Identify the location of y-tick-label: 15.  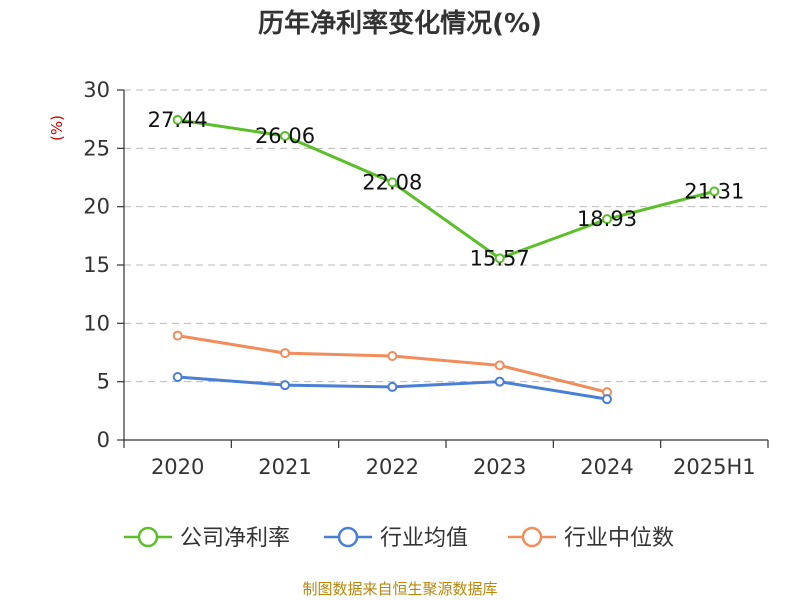
(96, 265).